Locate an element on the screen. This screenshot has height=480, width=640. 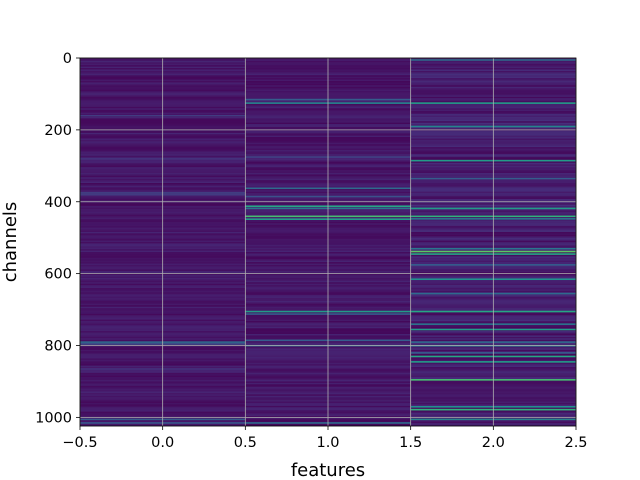
x-tick-label: 0.0 is located at coordinates (162, 443).